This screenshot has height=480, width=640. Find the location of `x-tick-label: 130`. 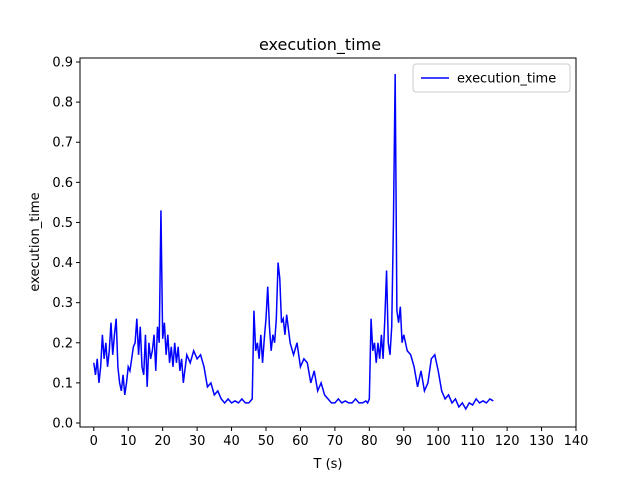

x-tick-label: 130 is located at coordinates (541, 441).